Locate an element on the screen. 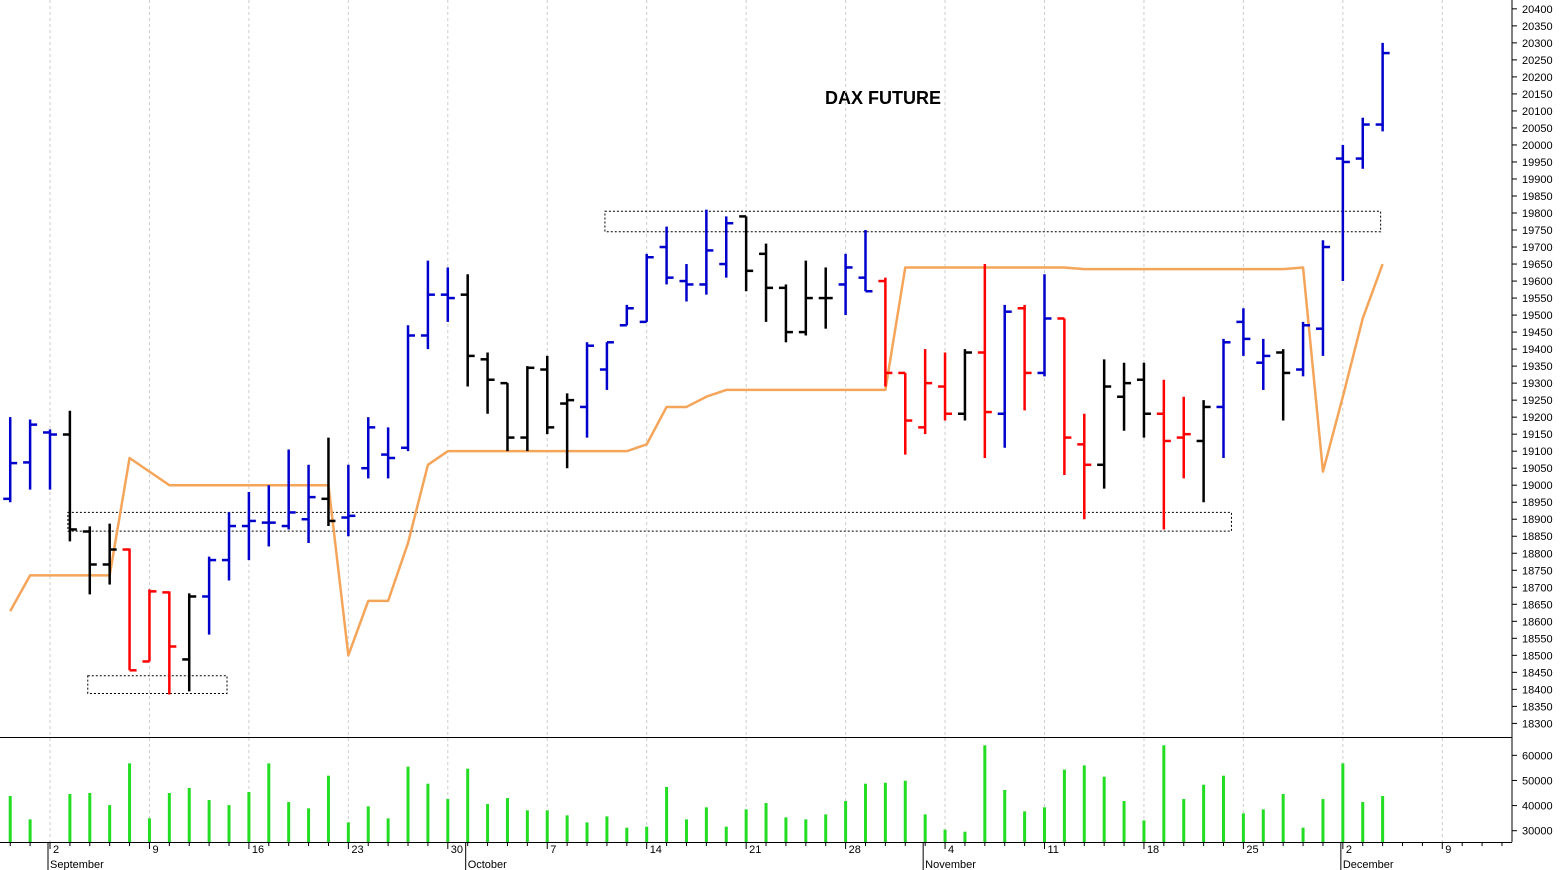  y-tick-label: 18800 is located at coordinates (1537, 554).